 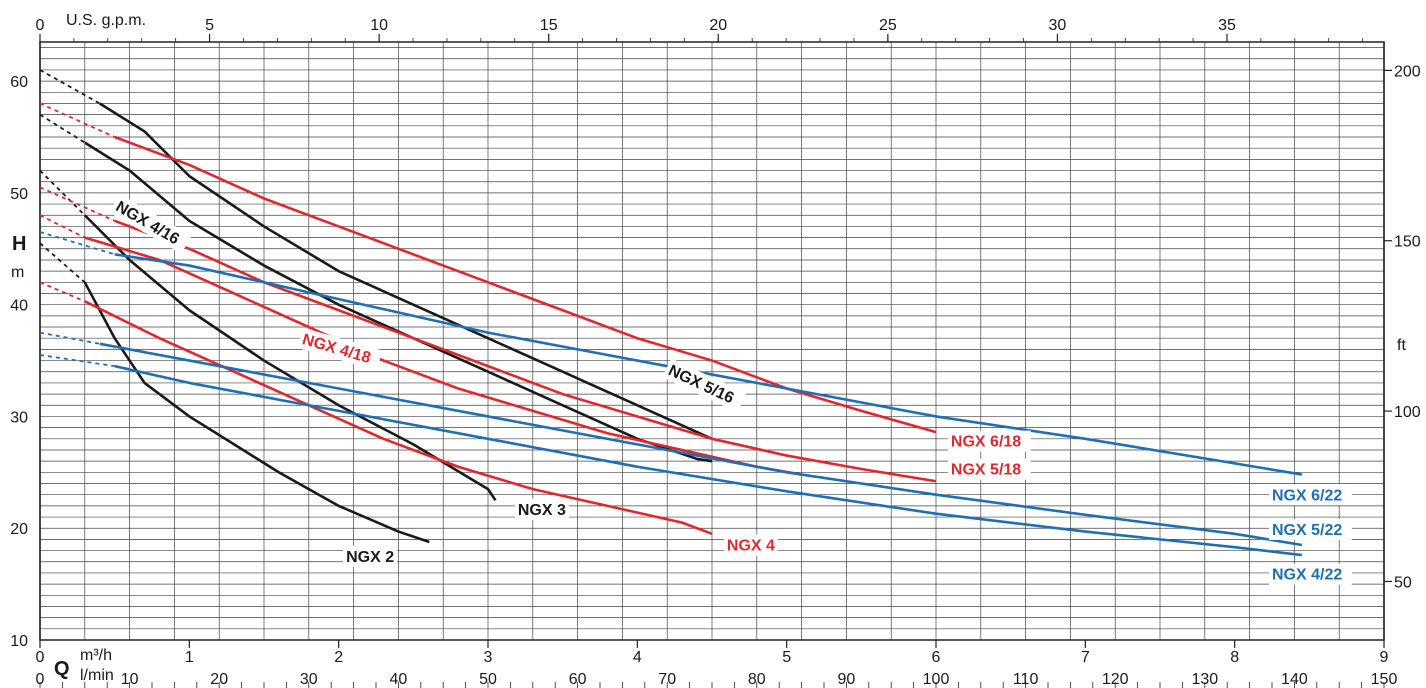 What do you see at coordinates (19, 641) in the screenshot?
I see `y-left-tick-label: 10` at bounding box center [19, 641].